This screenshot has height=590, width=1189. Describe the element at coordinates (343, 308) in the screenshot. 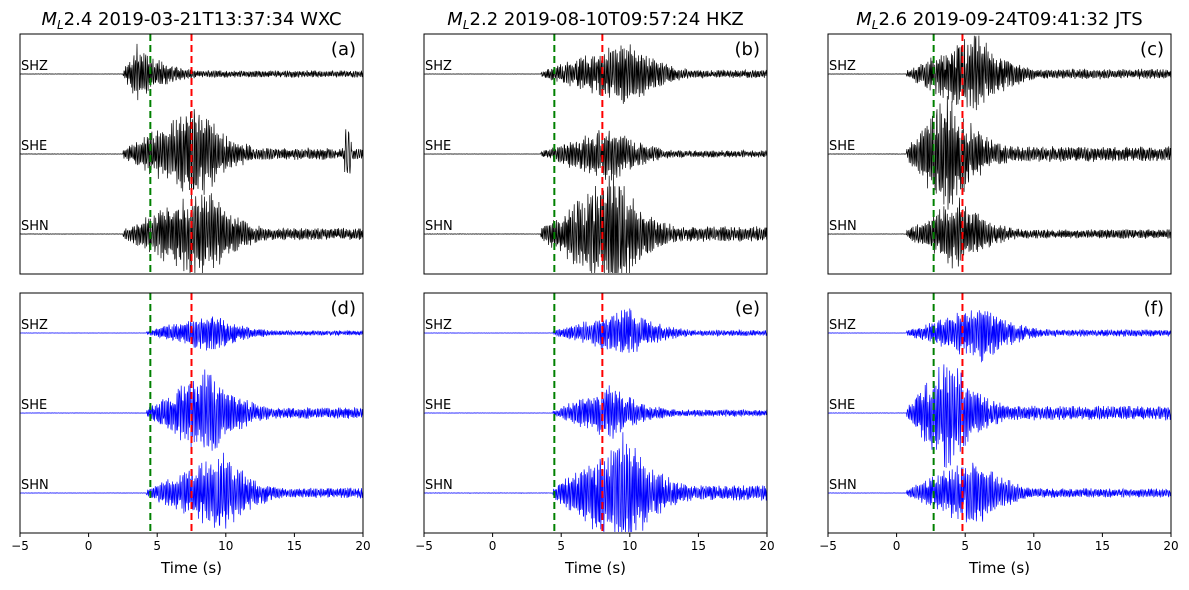

I see `panel-tag: (d)` at that location.